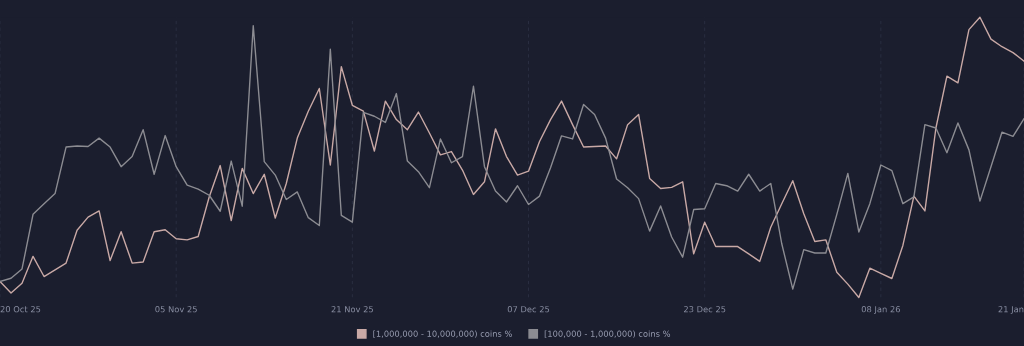 The image size is (1024, 346). What do you see at coordinates (352, 309) in the screenshot?
I see `x-tick-label: 21 Nov 25` at bounding box center [352, 309].